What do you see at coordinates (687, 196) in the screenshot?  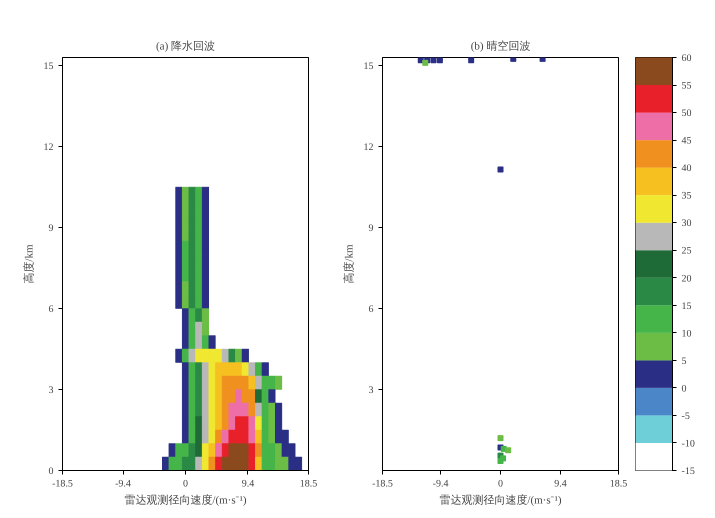 I see `color-bar-label: 35` at bounding box center [687, 196].